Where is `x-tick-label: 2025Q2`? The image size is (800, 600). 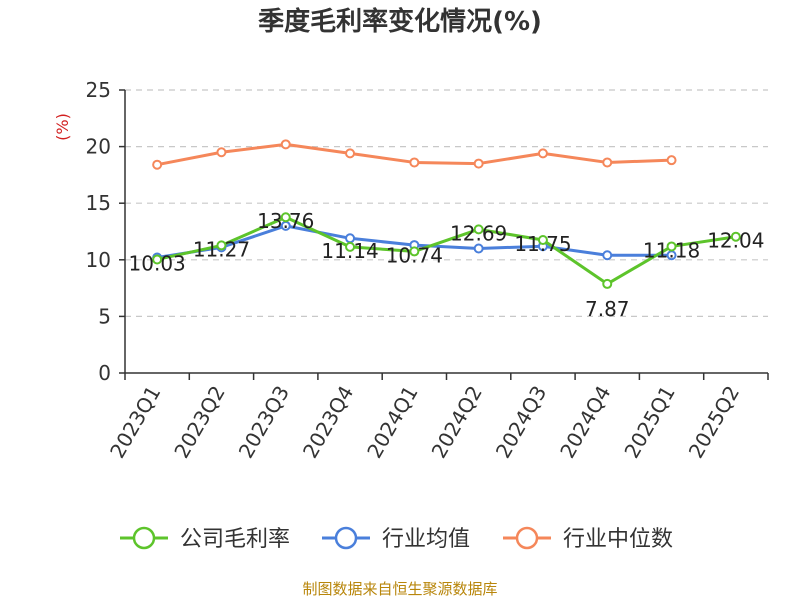 x-tick-label: 2025Q2 is located at coordinates (714, 422).